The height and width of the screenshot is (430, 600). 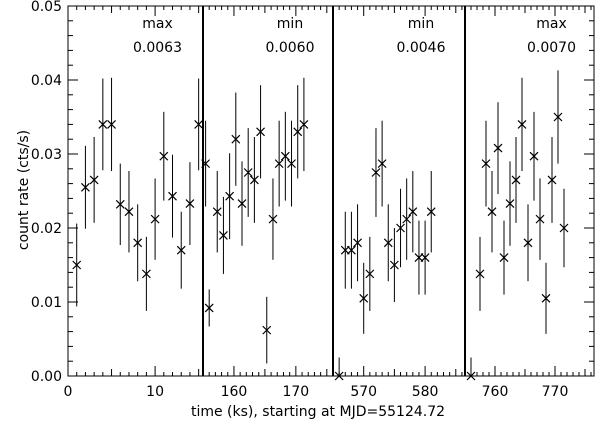 I want to click on y-axis-label: count rate (cts/s), so click(x=24, y=190).